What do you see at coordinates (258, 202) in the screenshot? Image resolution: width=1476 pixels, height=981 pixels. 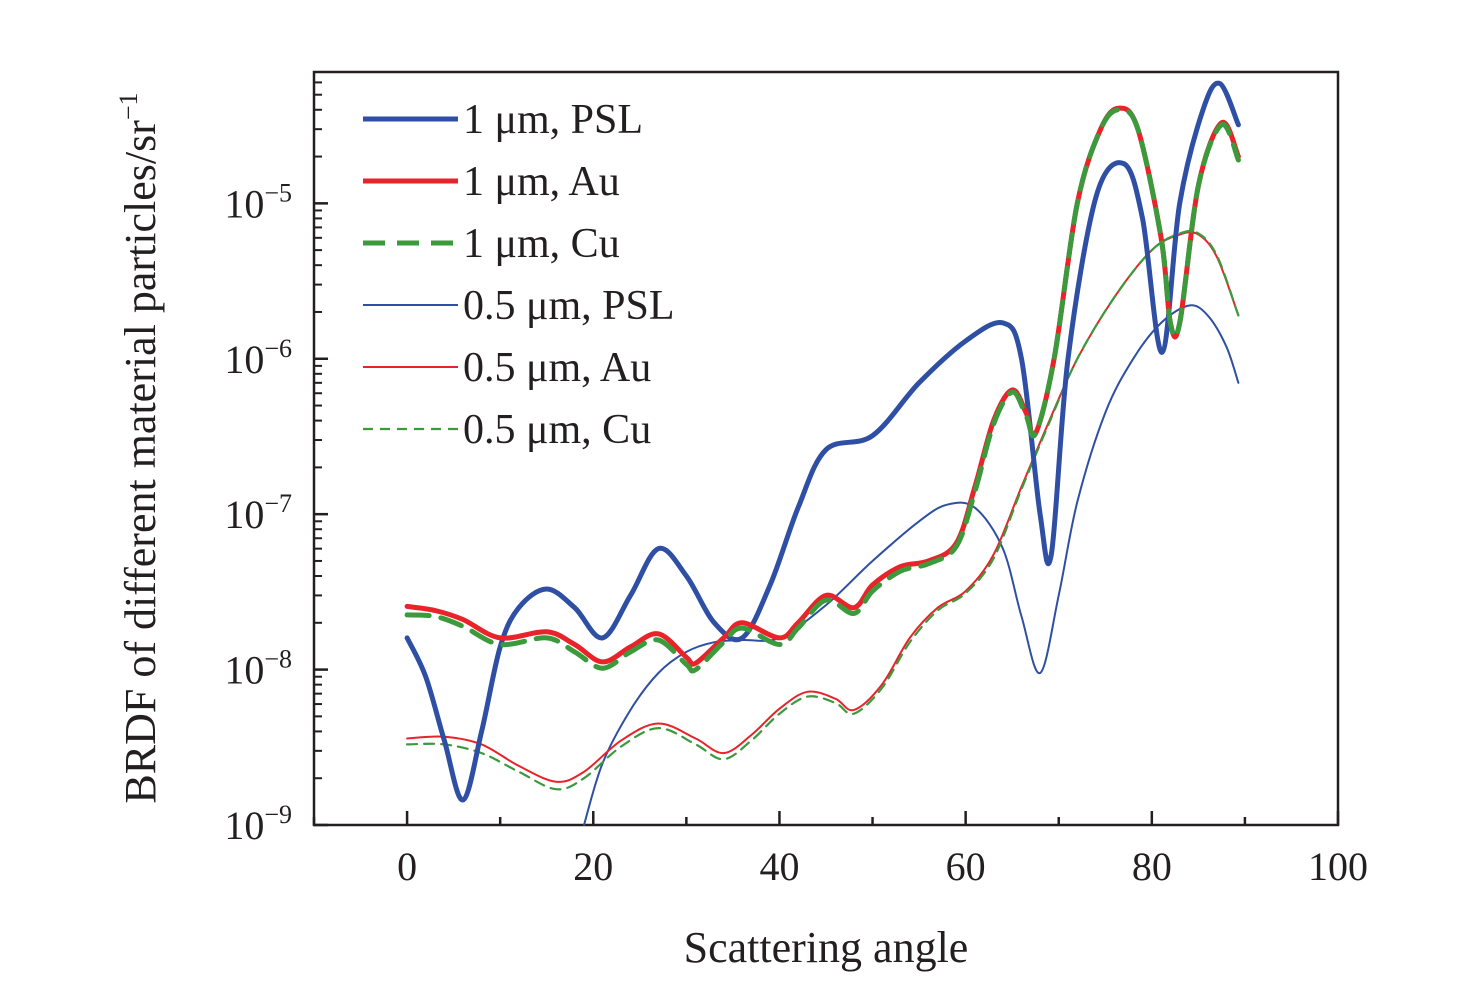 I see `y-tick-label: 10⁻⁵` at bounding box center [258, 202].